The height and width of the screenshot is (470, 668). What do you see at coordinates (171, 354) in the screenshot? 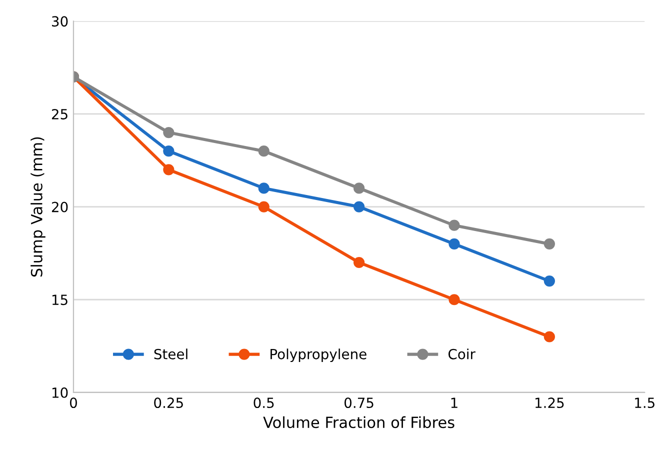
I see `legend-label: Steel` at bounding box center [171, 354].